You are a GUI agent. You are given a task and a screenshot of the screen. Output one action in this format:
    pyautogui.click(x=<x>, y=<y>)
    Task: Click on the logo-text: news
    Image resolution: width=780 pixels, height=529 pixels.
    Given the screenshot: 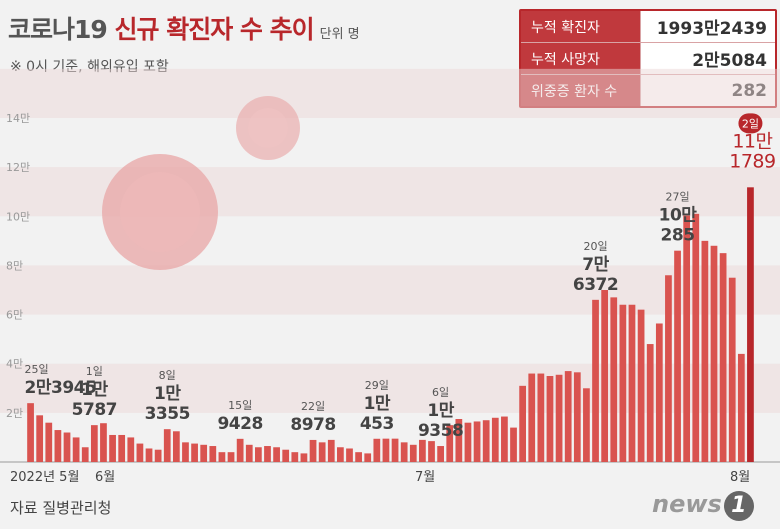 What is the action you would take?
    pyautogui.click(x=687, y=504)
    